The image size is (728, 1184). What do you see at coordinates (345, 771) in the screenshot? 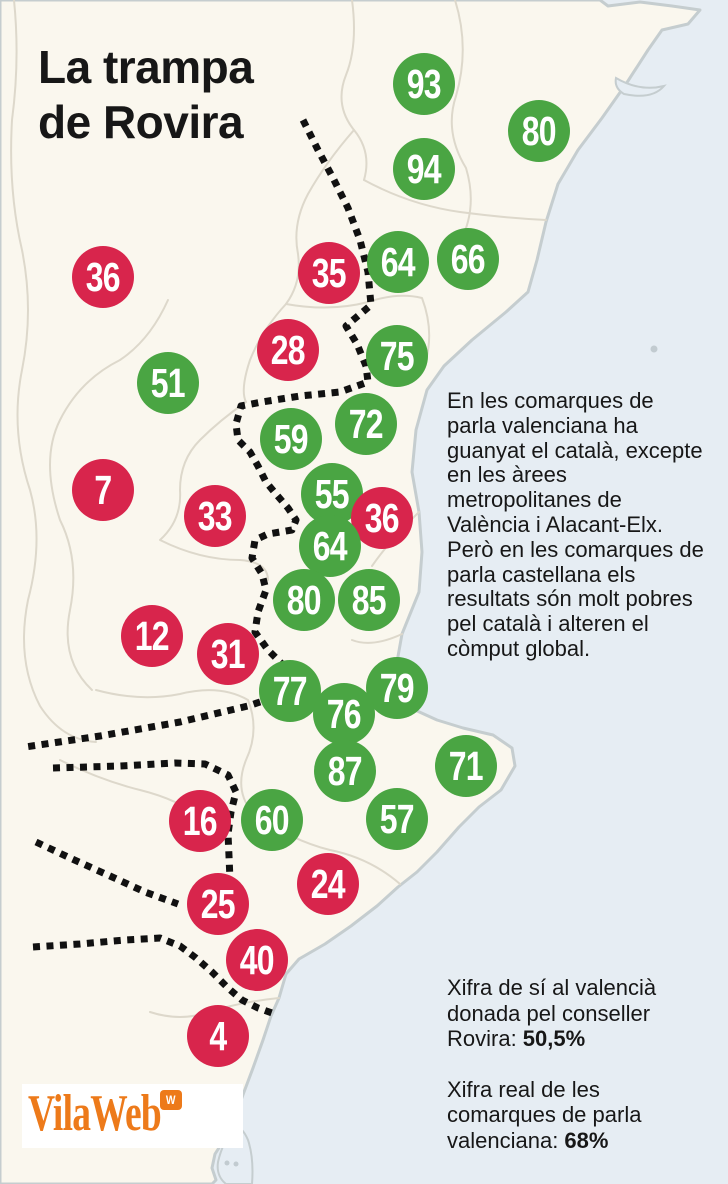
I see `map-value-circle: 87` at bounding box center [345, 771].